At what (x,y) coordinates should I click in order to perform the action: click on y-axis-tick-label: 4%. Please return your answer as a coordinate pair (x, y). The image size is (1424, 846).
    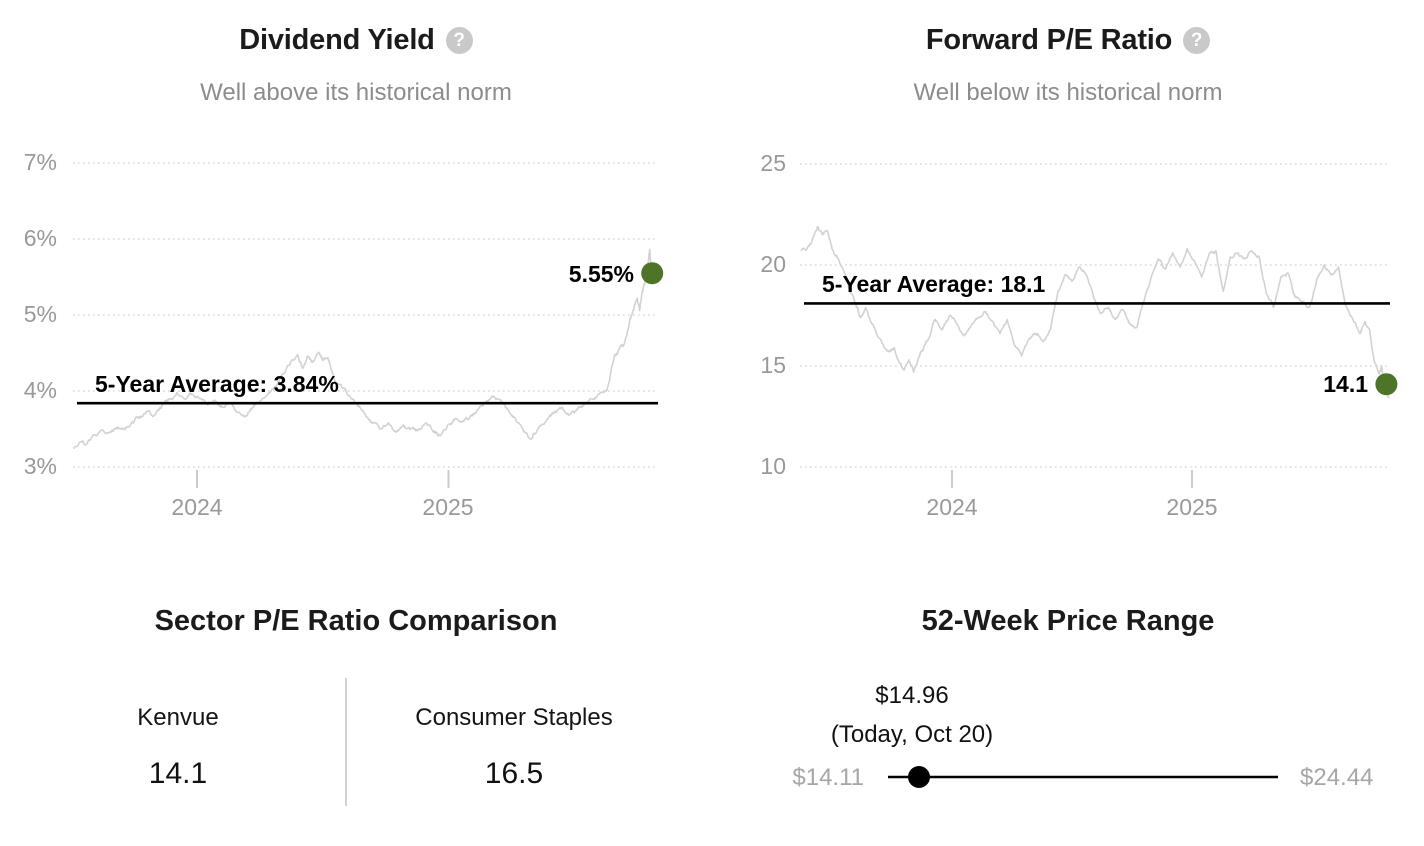
    Looking at the image, I should click on (40, 390).